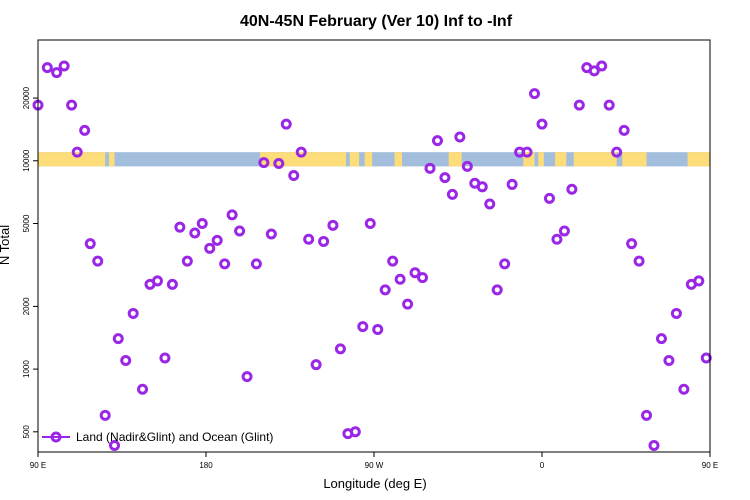 The image size is (750, 500). I want to click on x-tick-label: 180, so click(206, 465).